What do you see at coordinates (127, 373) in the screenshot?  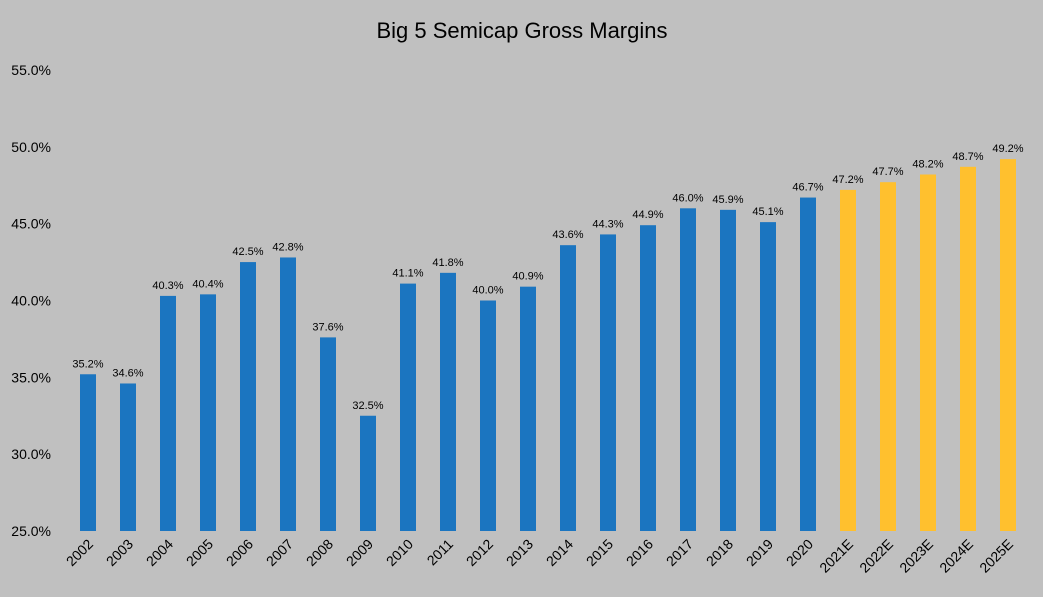 I see `data-label: 34.6%` at bounding box center [127, 373].